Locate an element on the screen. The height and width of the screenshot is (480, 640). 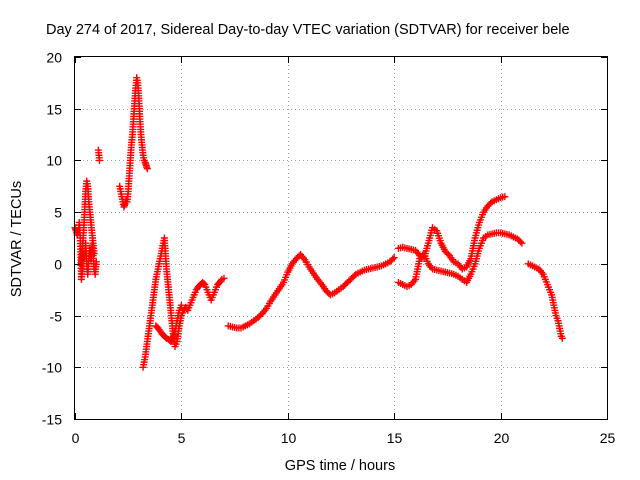
series-seg-peak1 is located at coordinates (133, 142).